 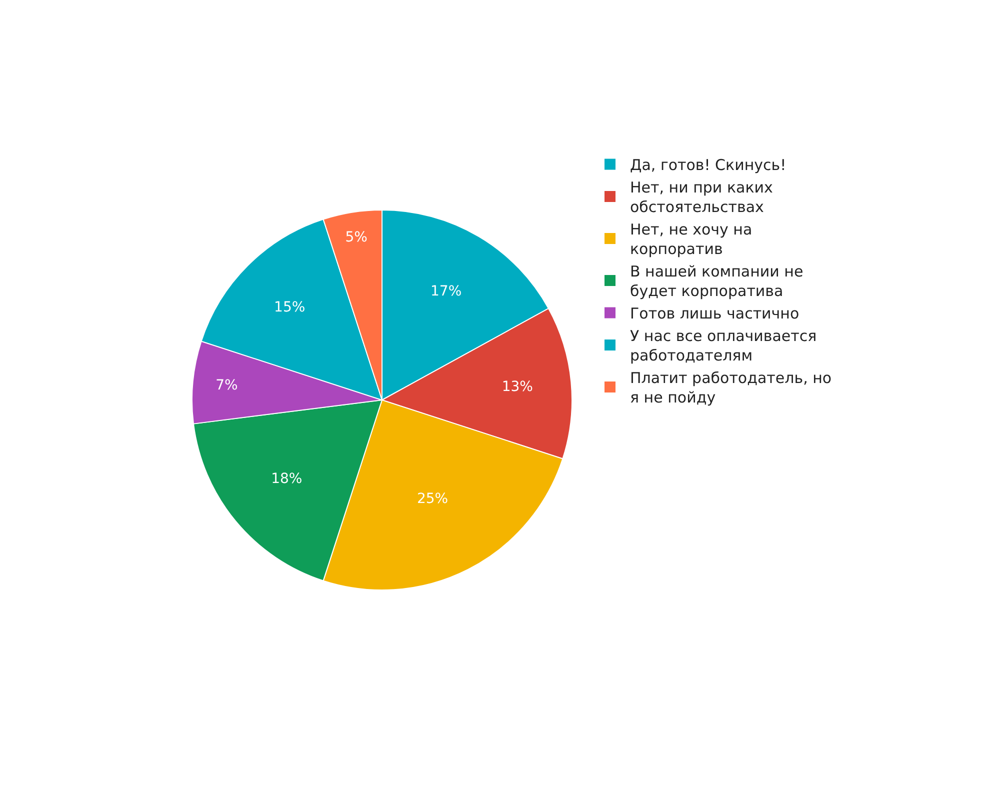 What do you see at coordinates (356, 238) in the screenshot?
I see `data-label: 5%` at bounding box center [356, 238].